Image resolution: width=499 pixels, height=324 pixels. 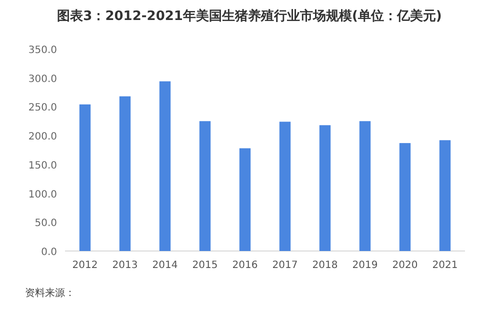 I want to click on x-tick-label: 2020, so click(x=405, y=265).